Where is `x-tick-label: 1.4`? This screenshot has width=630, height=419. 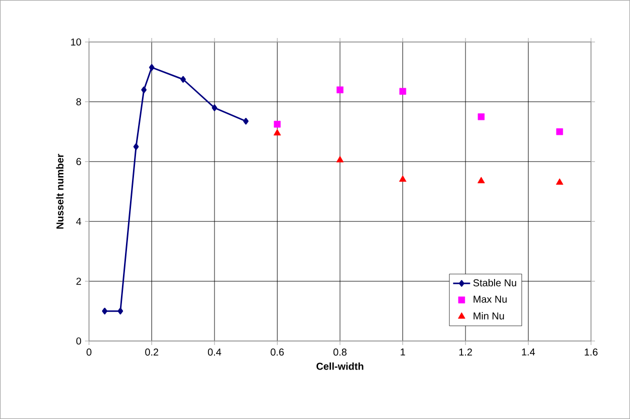 x-tick-label: 1.4 is located at coordinates (528, 352).